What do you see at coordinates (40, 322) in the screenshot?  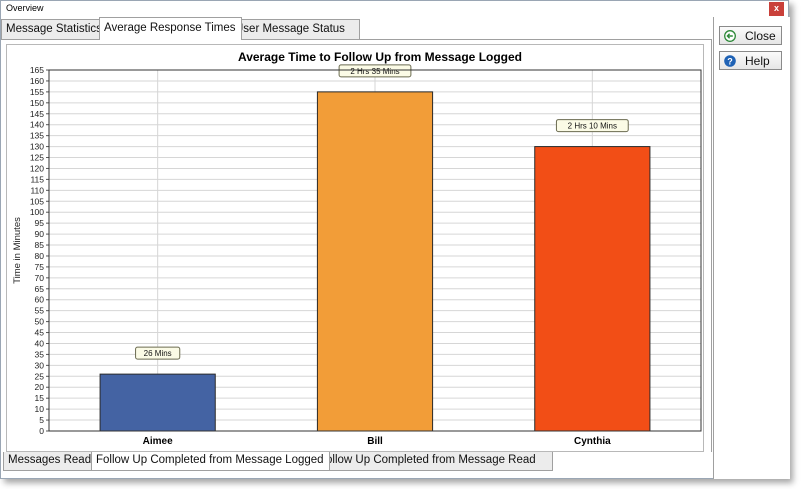 I see `y-tick-label: 50` at bounding box center [40, 322].